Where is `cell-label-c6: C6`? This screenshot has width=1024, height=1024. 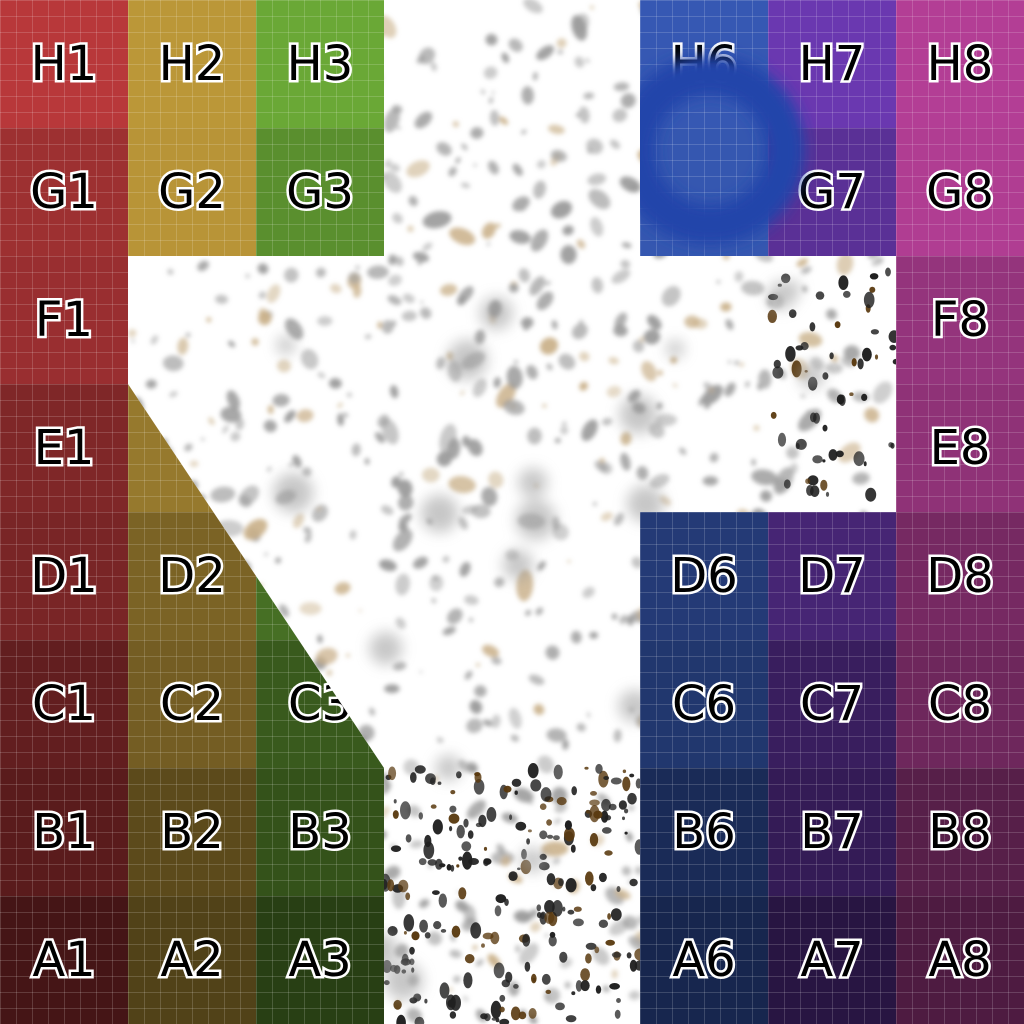 cell-label-c6: C6 is located at coordinates (703, 704).